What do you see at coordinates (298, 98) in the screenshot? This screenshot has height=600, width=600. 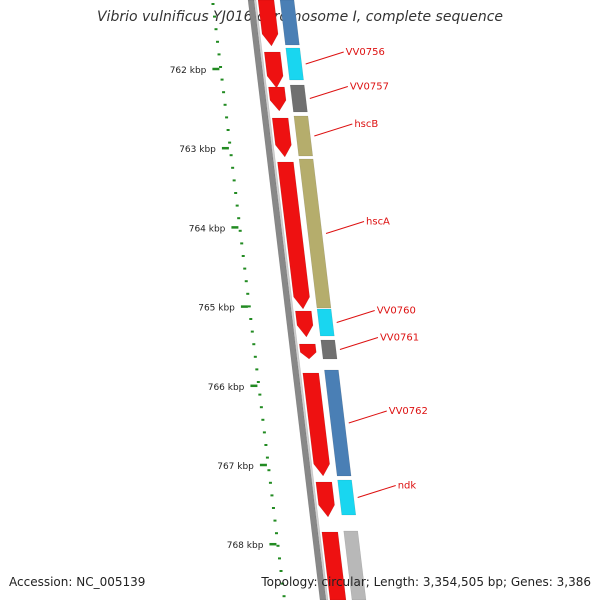 I see `gene-block-vv0757` at bounding box center [298, 98].